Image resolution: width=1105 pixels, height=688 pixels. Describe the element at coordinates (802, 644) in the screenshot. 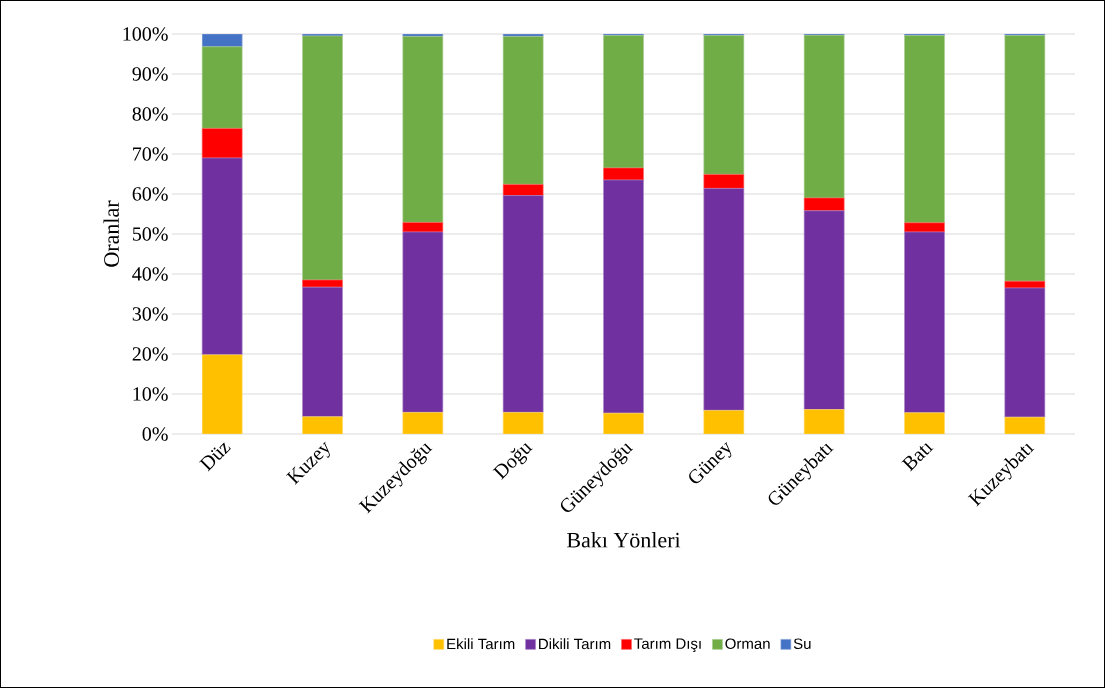

I see `legend-label: Su` at that location.